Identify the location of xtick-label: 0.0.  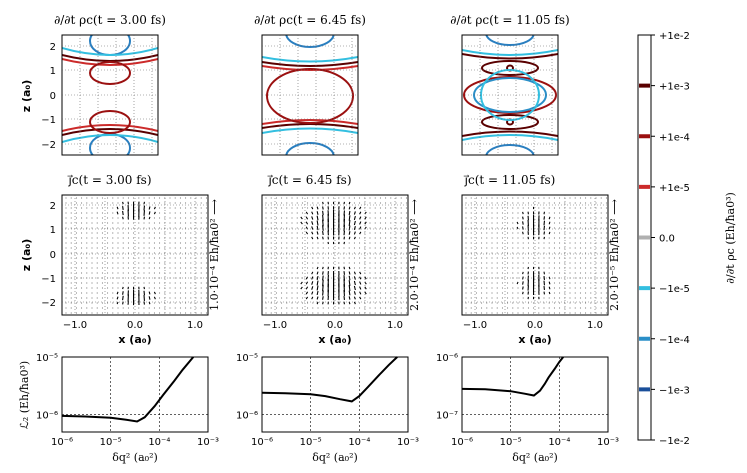
(335, 325).